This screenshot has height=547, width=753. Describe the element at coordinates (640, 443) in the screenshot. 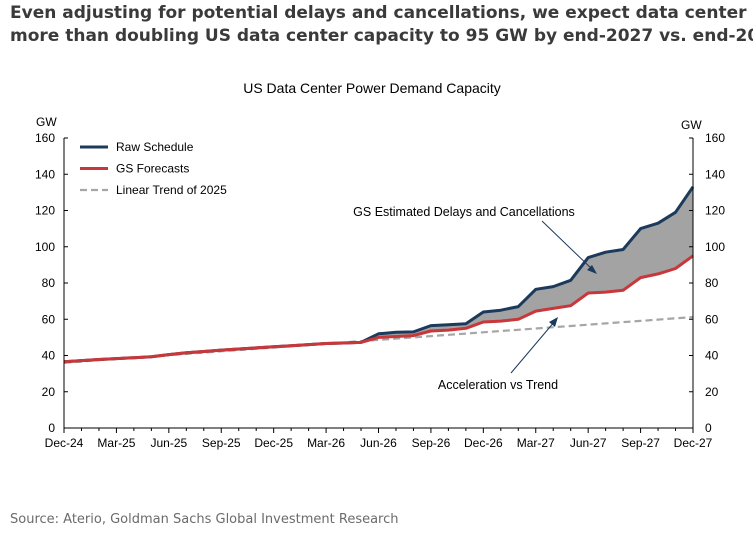

I see `x-tick-label: Sep-27` at that location.